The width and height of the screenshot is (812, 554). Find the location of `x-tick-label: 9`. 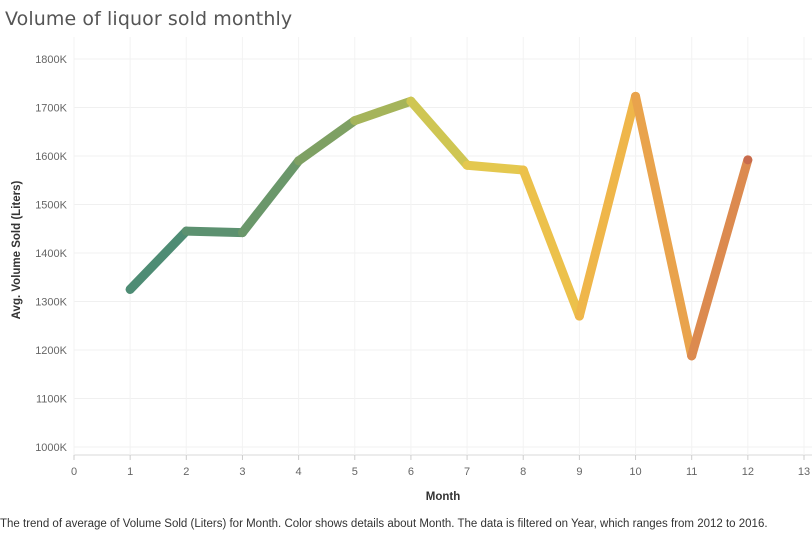

x-tick-label: 9 is located at coordinates (579, 472).